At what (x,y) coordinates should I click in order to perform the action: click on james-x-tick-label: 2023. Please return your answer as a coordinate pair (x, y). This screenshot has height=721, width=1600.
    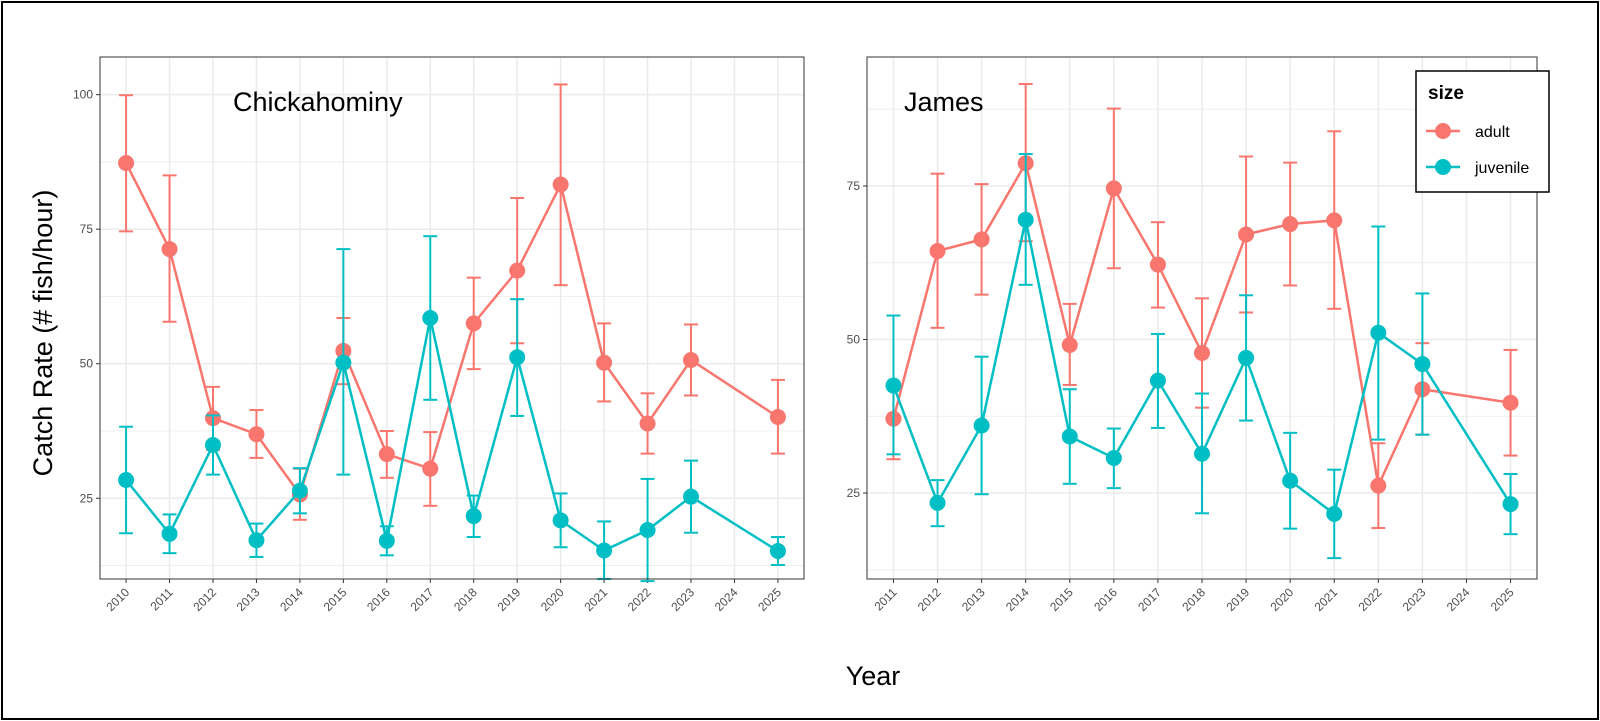
    Looking at the image, I should click on (1414, 599).